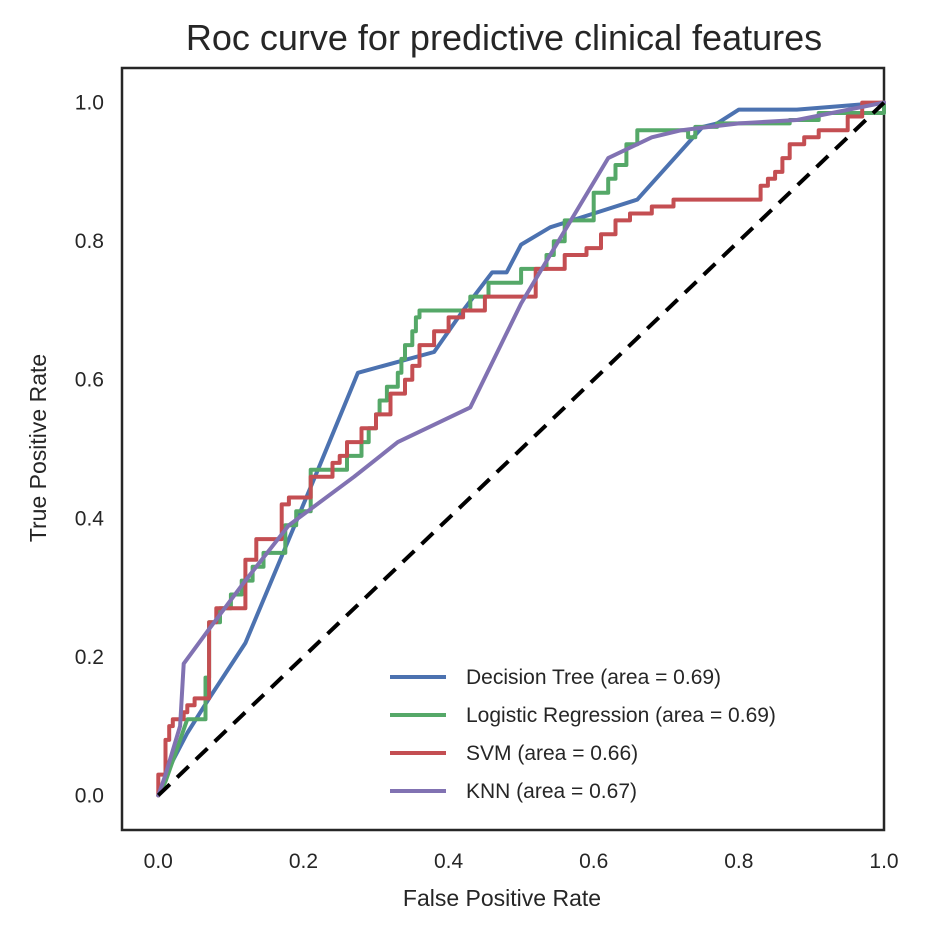  What do you see at coordinates (449, 861) in the screenshot?
I see `x-tick-label: 0.4` at bounding box center [449, 861].